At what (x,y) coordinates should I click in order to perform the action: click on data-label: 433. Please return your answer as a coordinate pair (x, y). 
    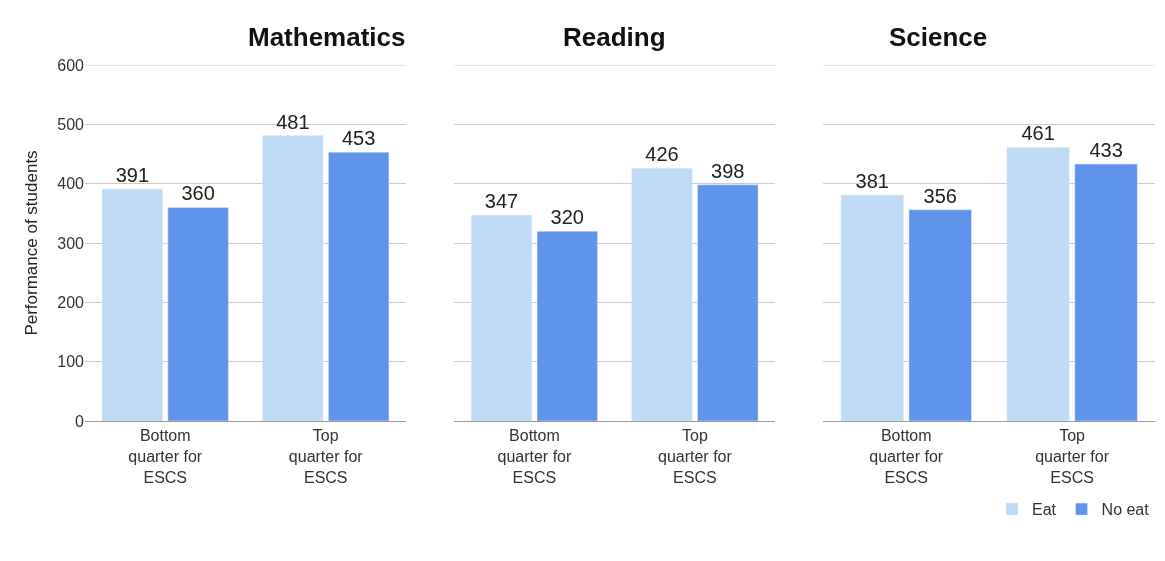
    Looking at the image, I should click on (1106, 150).